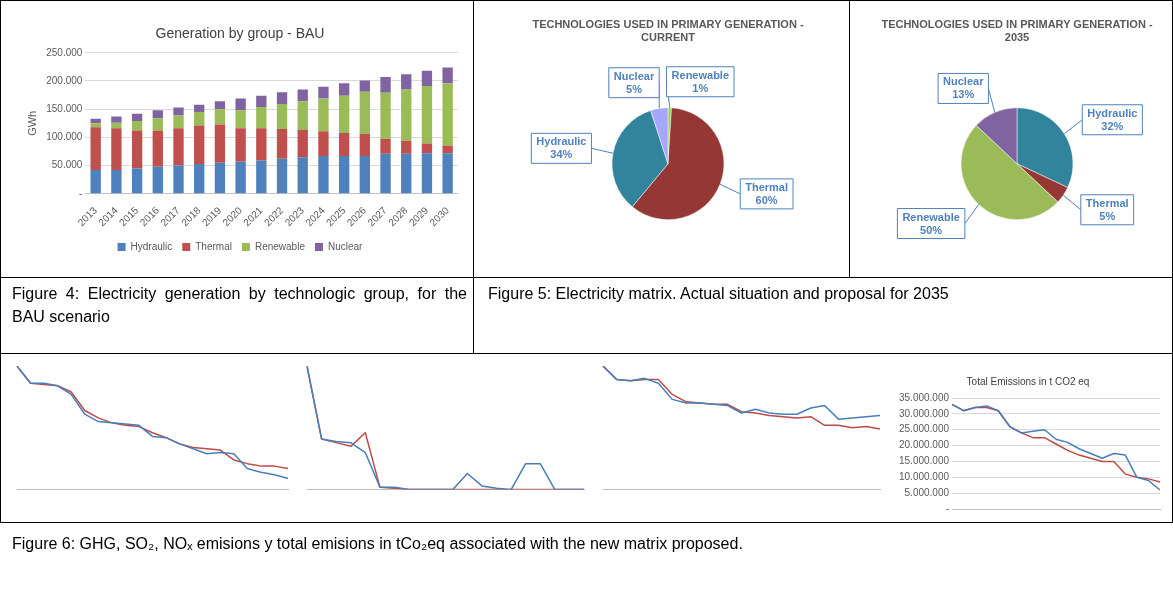 The width and height of the screenshot is (1173, 604). What do you see at coordinates (1028, 381) in the screenshot?
I see `chart-title: Total Emissions in t CO2 eq` at bounding box center [1028, 381].